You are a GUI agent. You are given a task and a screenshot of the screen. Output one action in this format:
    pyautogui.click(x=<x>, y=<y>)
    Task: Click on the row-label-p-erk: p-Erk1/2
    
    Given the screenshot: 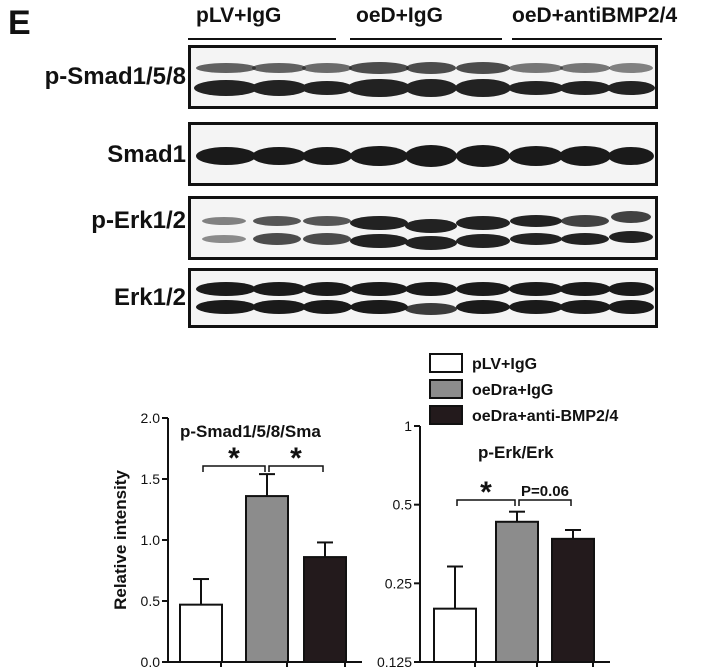 What is the action you would take?
    pyautogui.click(x=138, y=220)
    